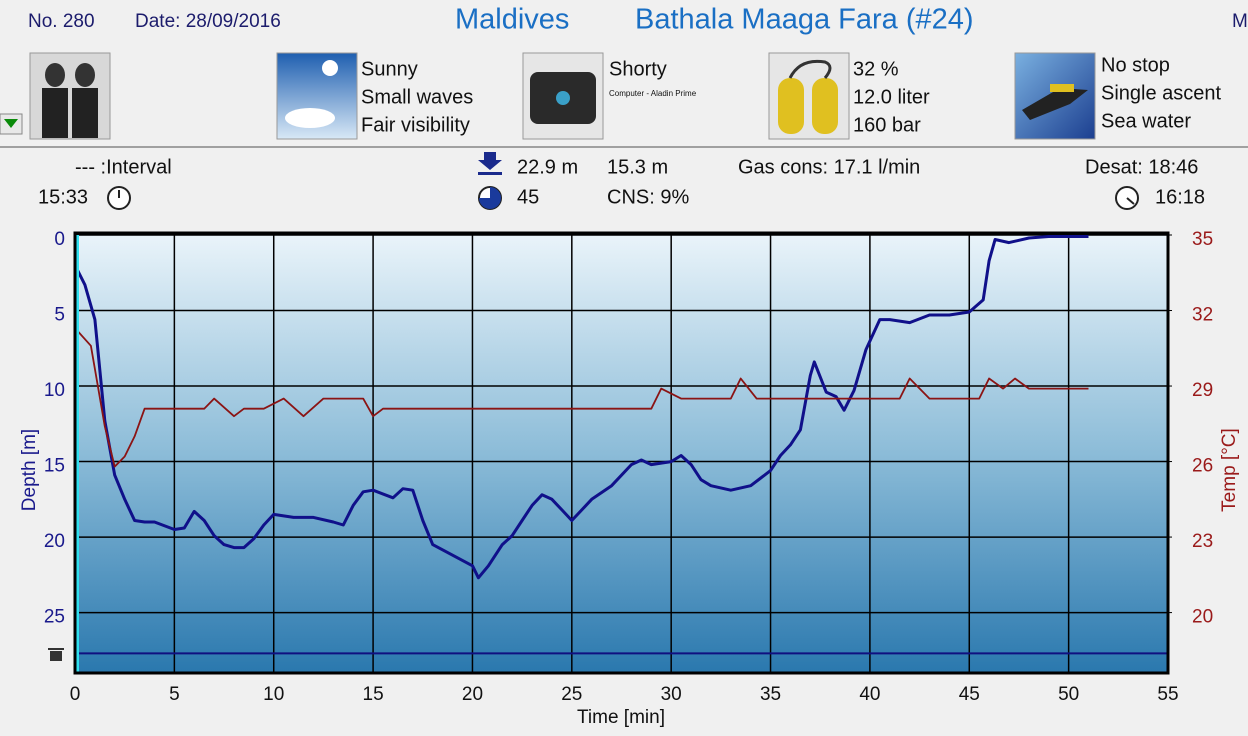  What do you see at coordinates (1180, 197) in the screenshot?
I see `exit-time: 16:18` at bounding box center [1180, 197].